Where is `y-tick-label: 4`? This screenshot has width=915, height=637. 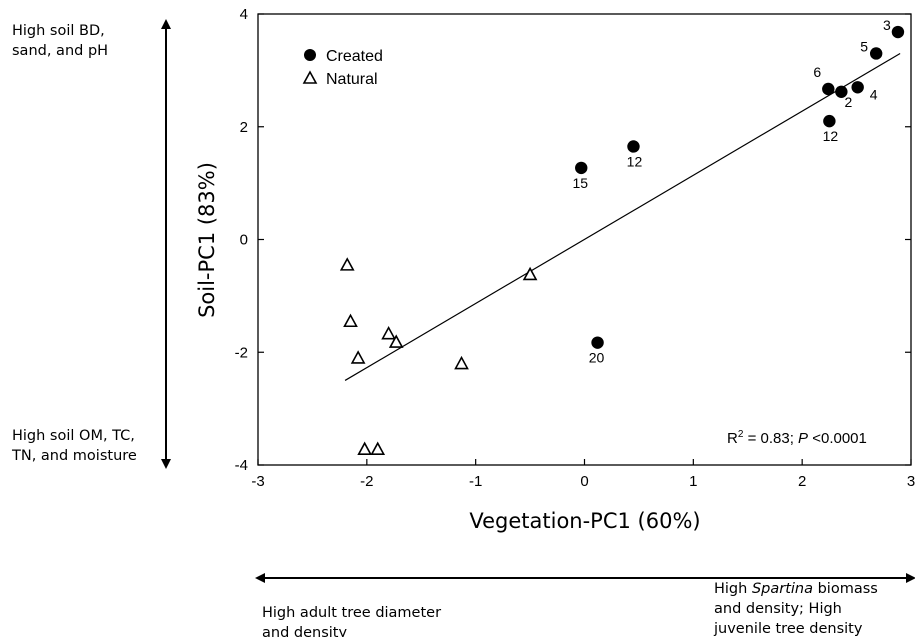 y-tick-label: 4 is located at coordinates (244, 14).